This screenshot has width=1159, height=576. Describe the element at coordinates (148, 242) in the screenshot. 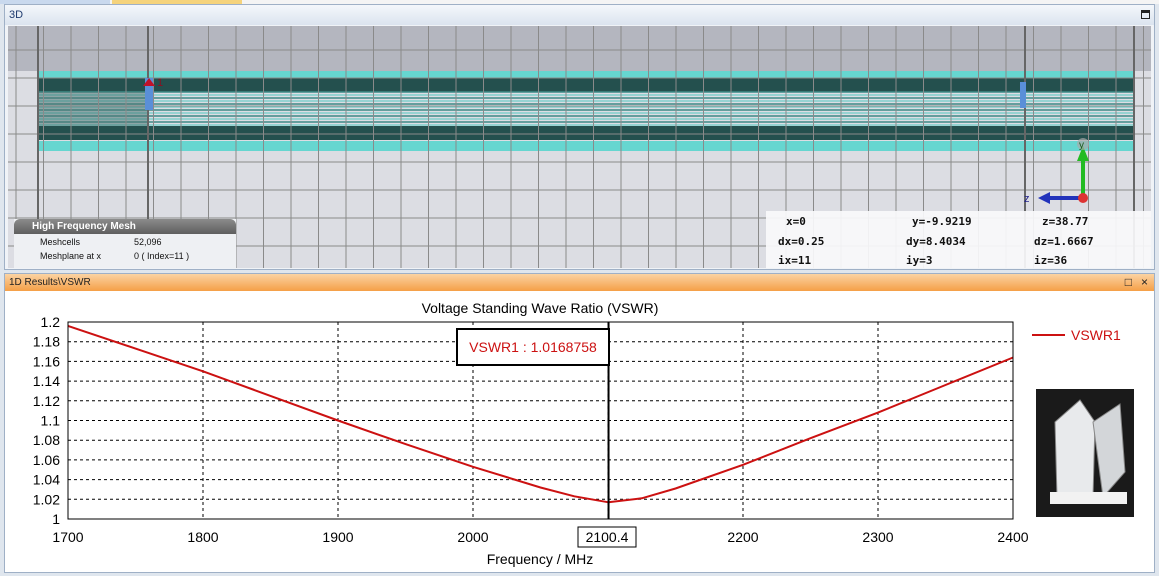

I see `value: 52,096` at that location.